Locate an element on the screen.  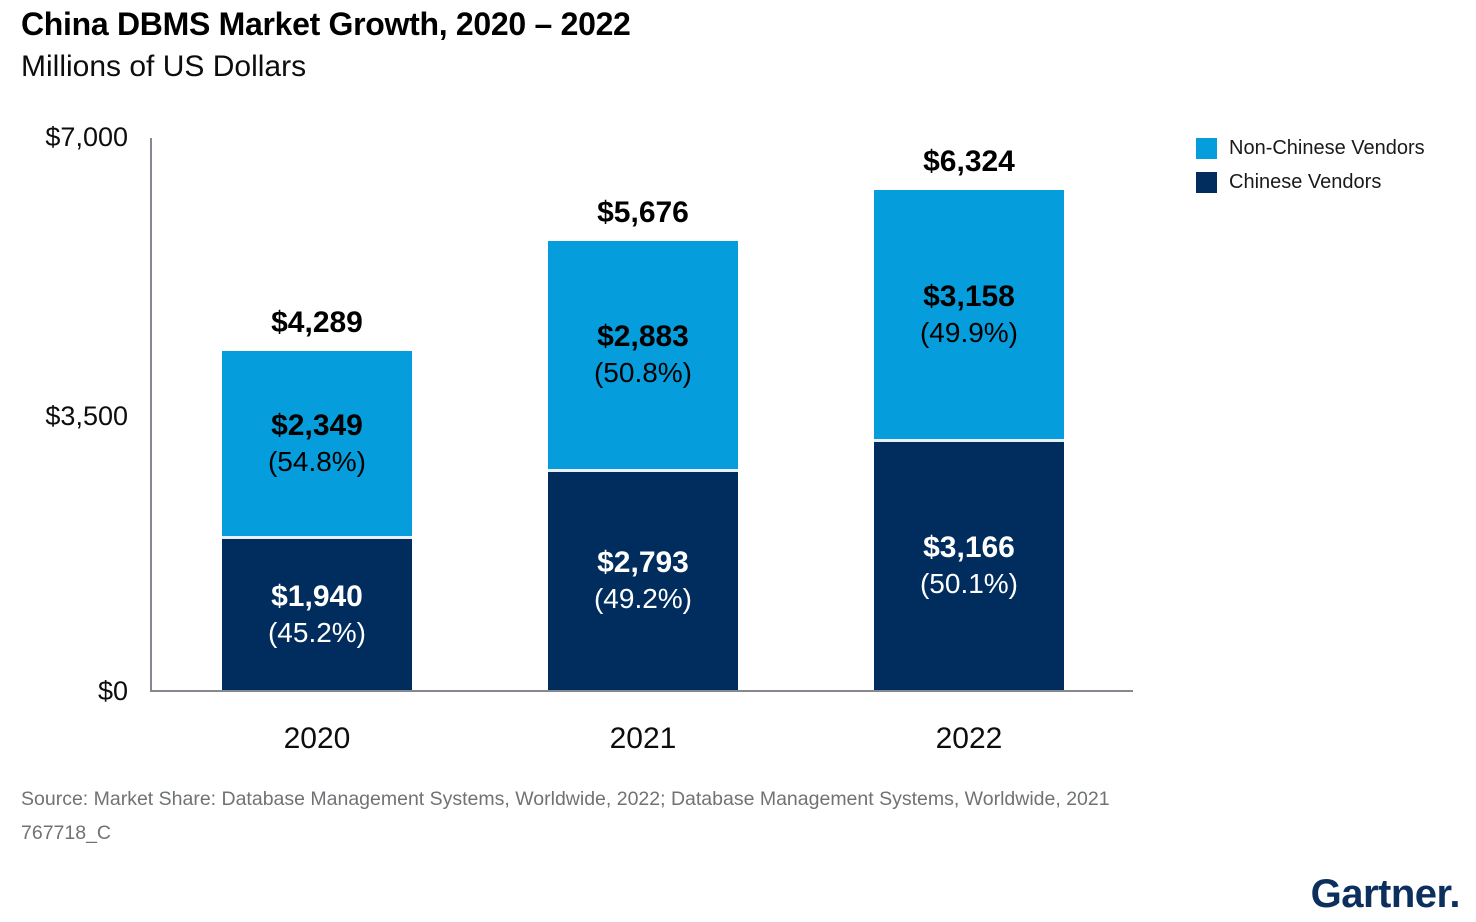
segment-value-label: $2,883 is located at coordinates (643, 336).